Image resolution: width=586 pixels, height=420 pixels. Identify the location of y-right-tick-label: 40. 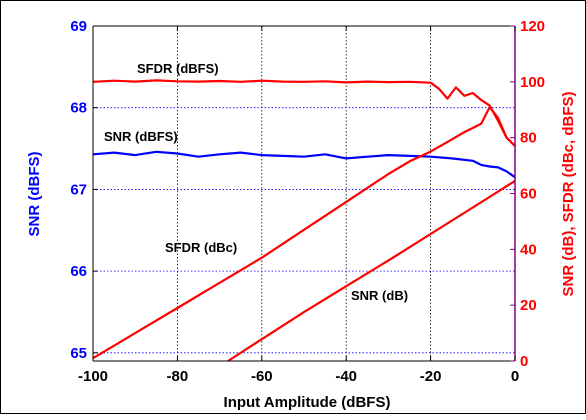
(528, 249).